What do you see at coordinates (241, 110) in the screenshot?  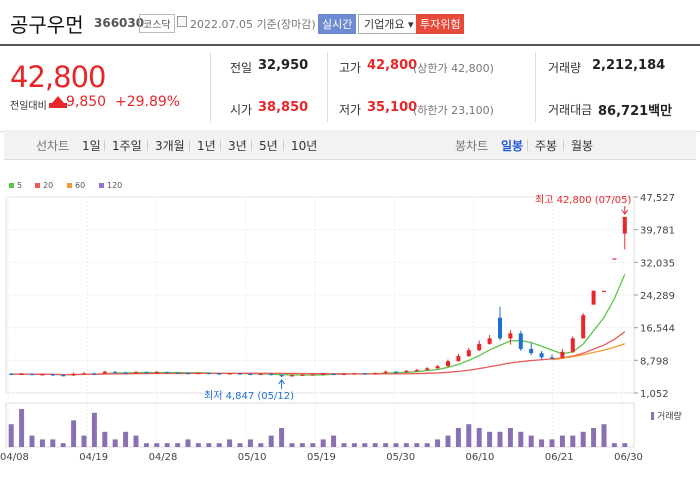 I see `open-label: 시가` at bounding box center [241, 110].